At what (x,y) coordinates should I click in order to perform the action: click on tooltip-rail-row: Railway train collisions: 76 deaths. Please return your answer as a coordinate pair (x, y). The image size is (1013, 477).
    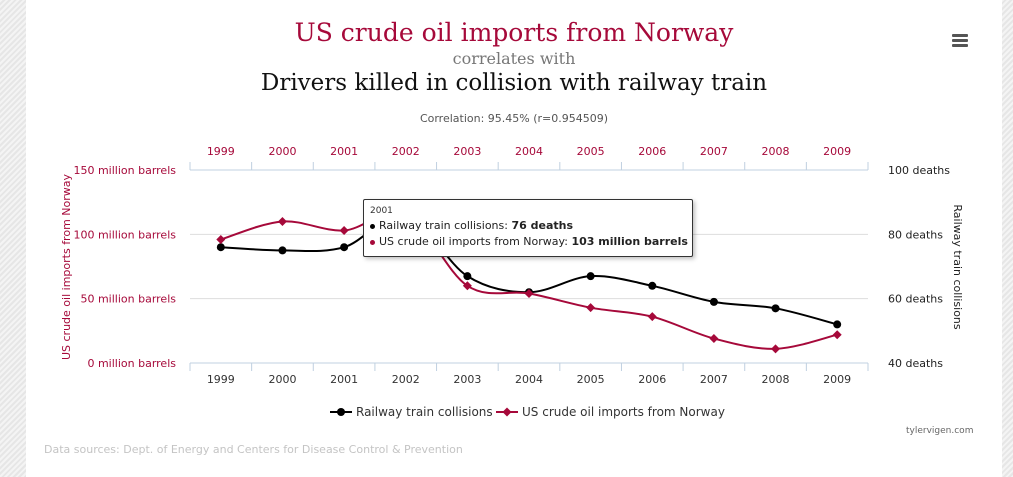
    Looking at the image, I should click on (528, 225).